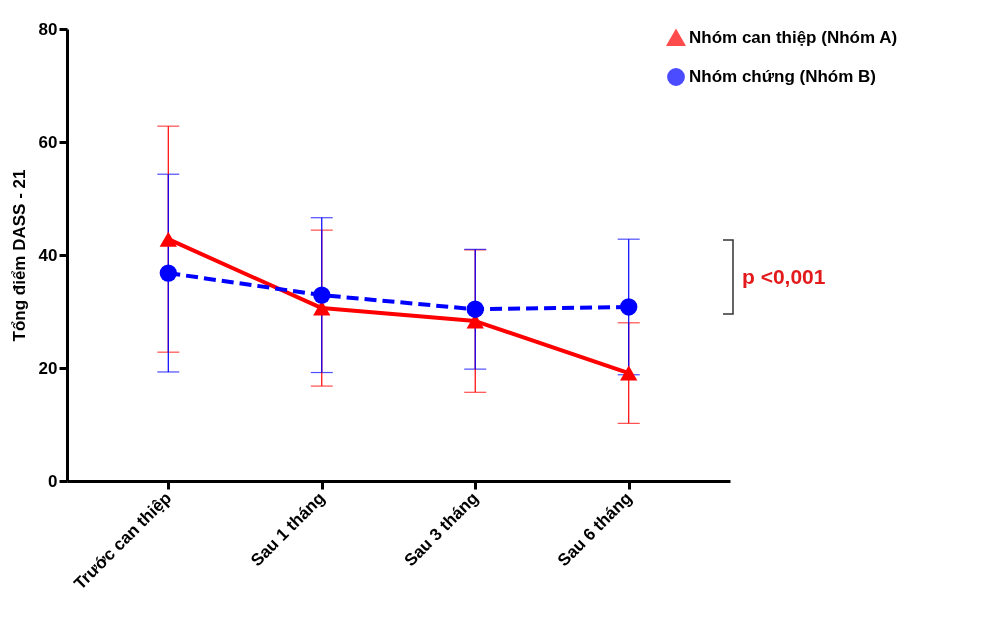  Describe the element at coordinates (793, 37) in the screenshot. I see `legend-label: Nhóm can thiệp (Nhóm A)` at that location.